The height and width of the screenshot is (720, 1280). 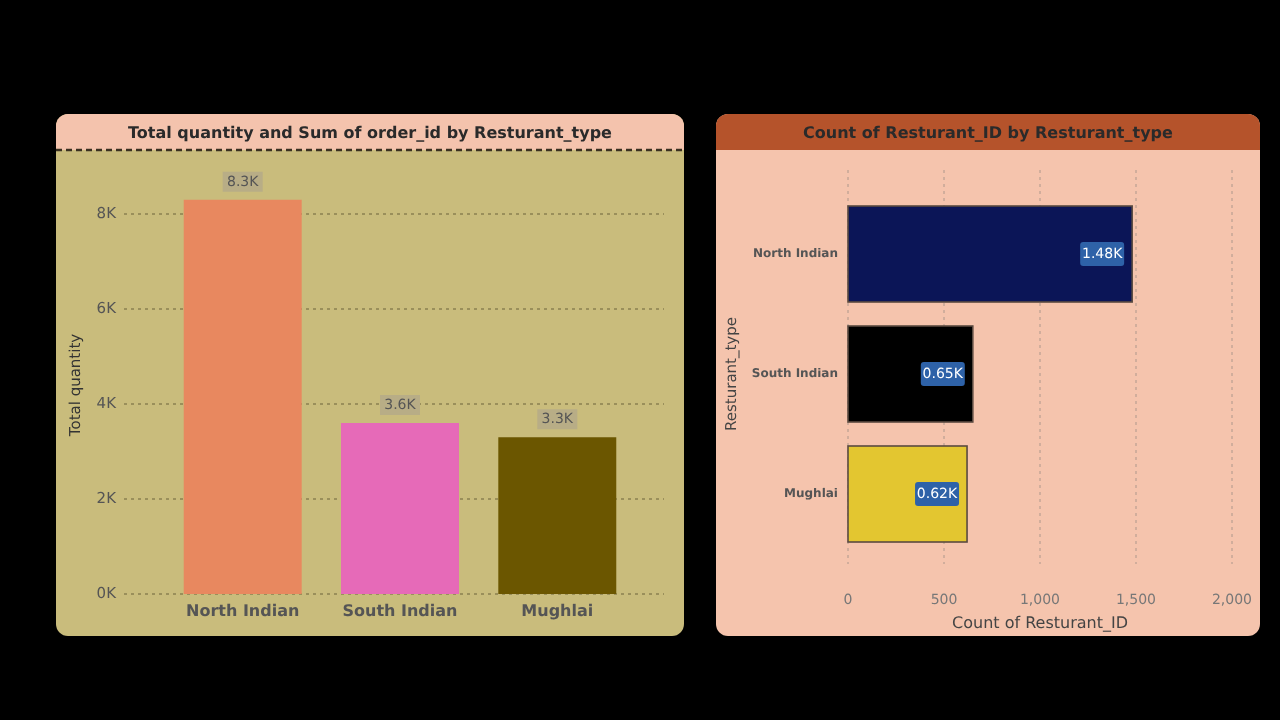 What do you see at coordinates (371, 133) in the screenshot?
I see `chart-title: Total quantity and Sum of order_id by Resturant_type` at bounding box center [371, 133].